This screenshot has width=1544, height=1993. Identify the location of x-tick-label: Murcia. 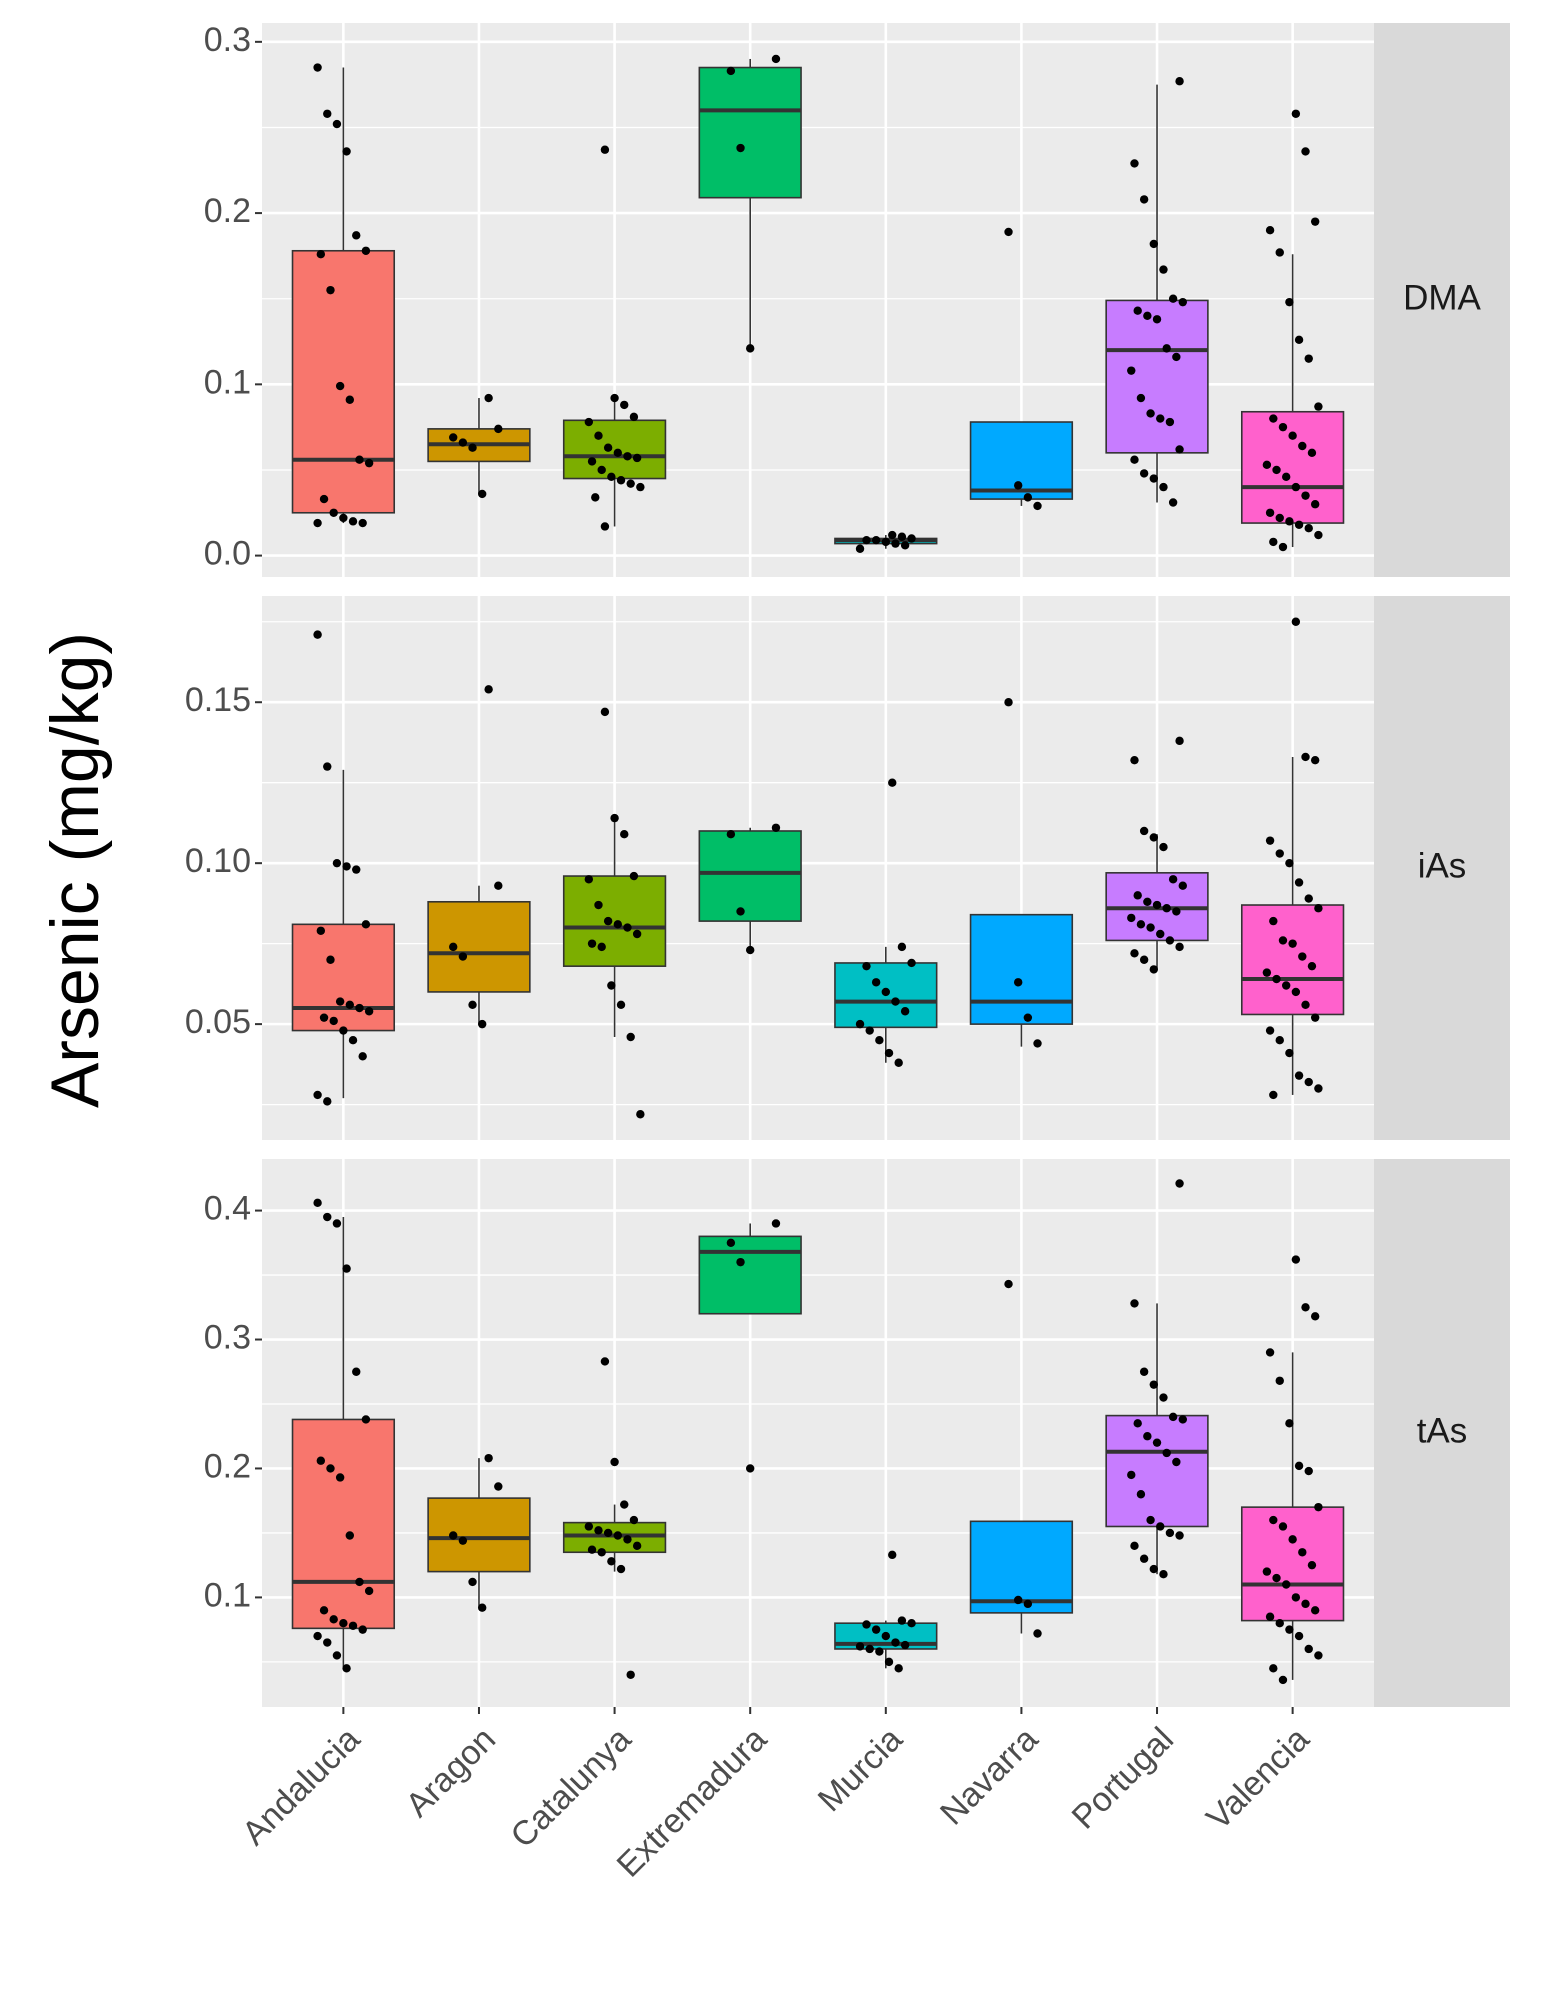
(860, 1769).